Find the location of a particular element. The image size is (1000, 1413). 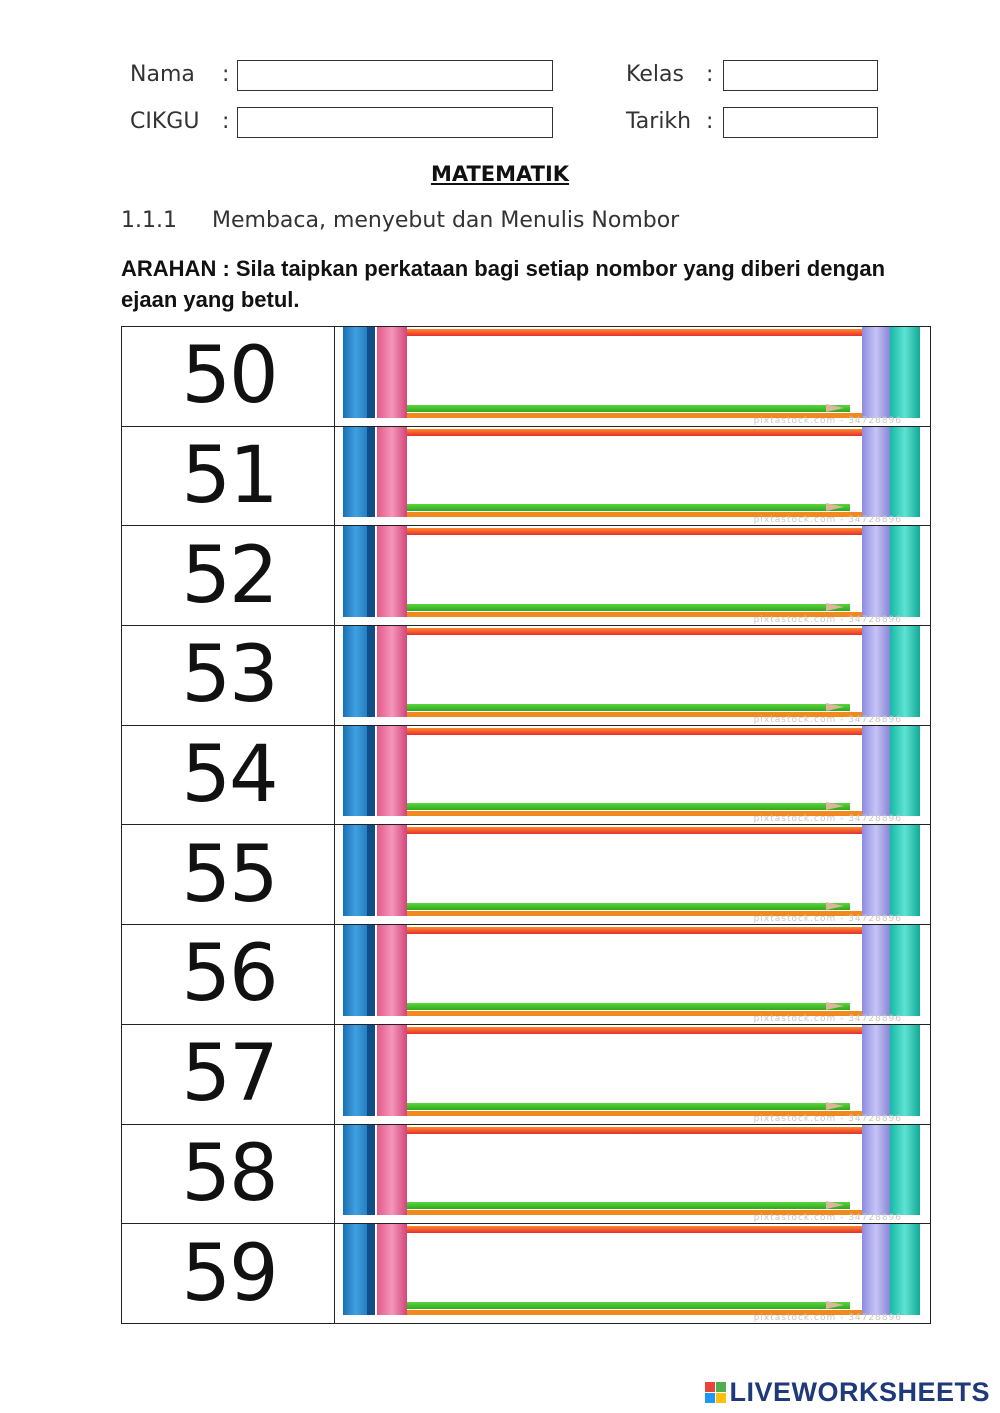

subtopic-number: 1.1.1 is located at coordinates (149, 220).